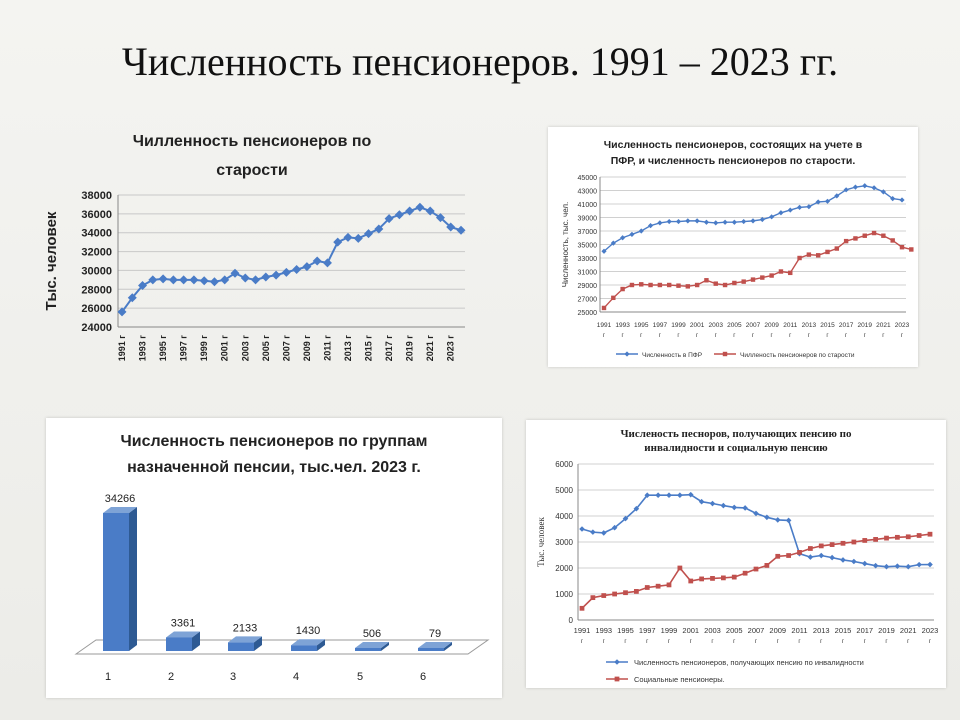 The image size is (960, 720). What do you see at coordinates (564, 490) in the screenshot?
I see `chart4-y-tick: 5000` at bounding box center [564, 490].